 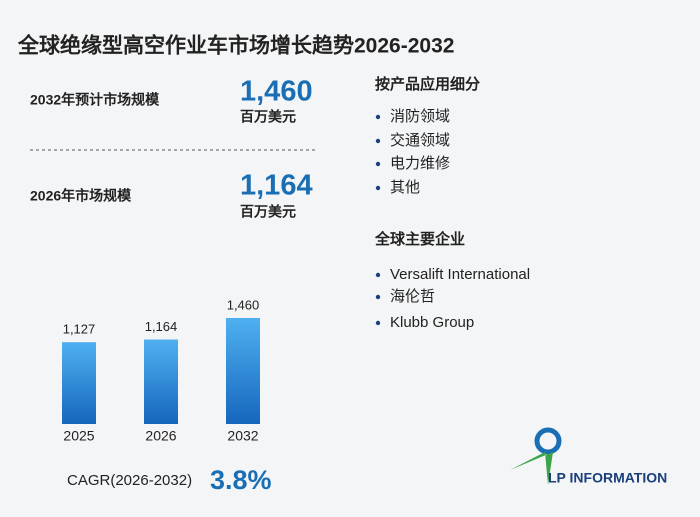 I want to click on value-label: 1,164, so click(x=161, y=326).